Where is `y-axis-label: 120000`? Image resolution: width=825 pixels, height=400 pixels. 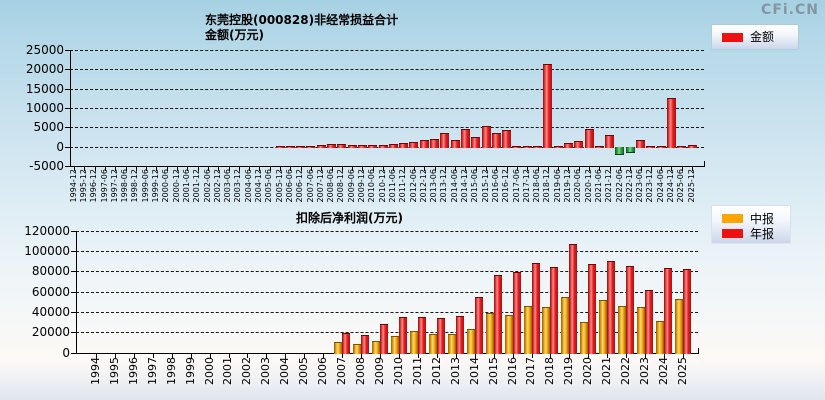 y-axis-label: 120000 is located at coordinates (47, 230).